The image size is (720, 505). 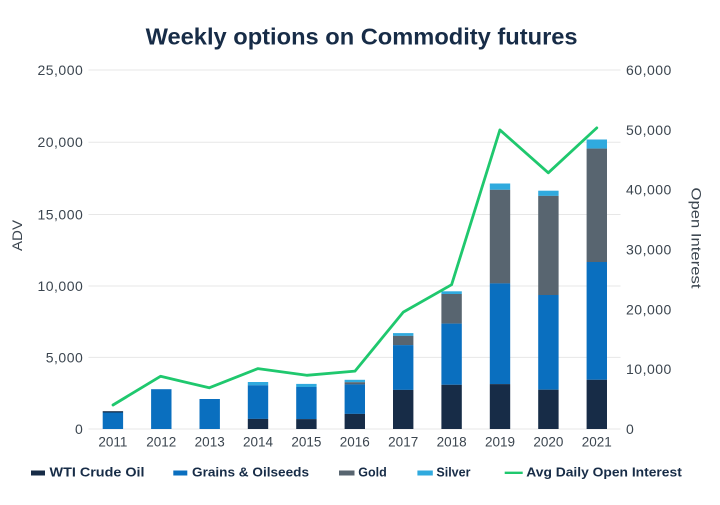 I want to click on svg-text: 30,000, so click(x=649, y=250).